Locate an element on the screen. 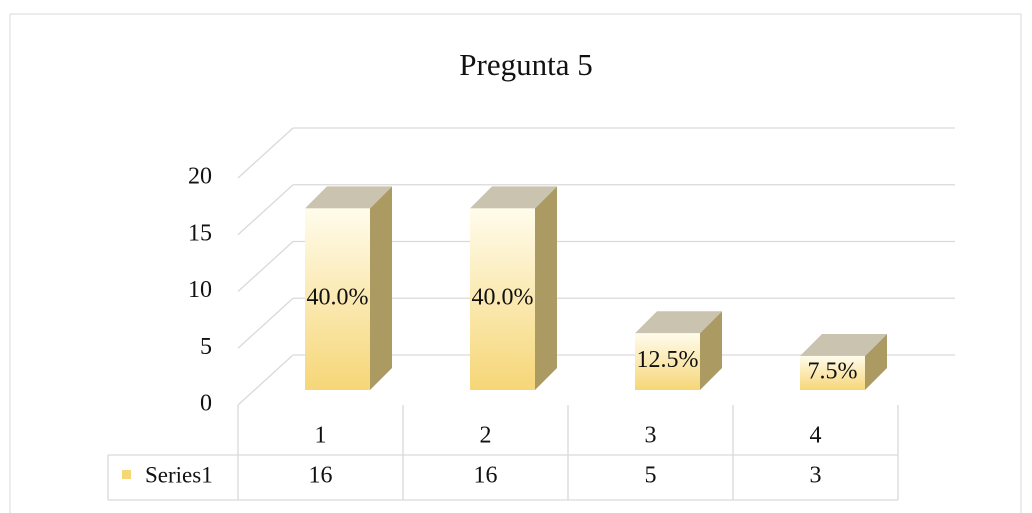  data-label: 12.5% is located at coordinates (668, 360).